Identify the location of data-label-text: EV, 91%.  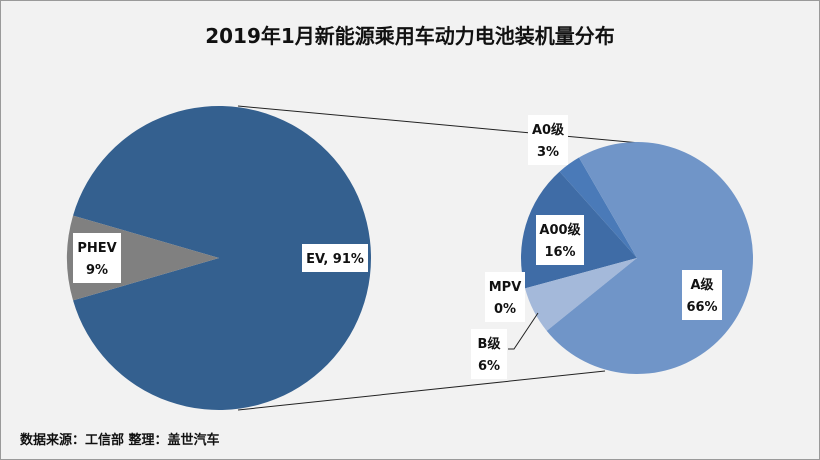
(335, 259).